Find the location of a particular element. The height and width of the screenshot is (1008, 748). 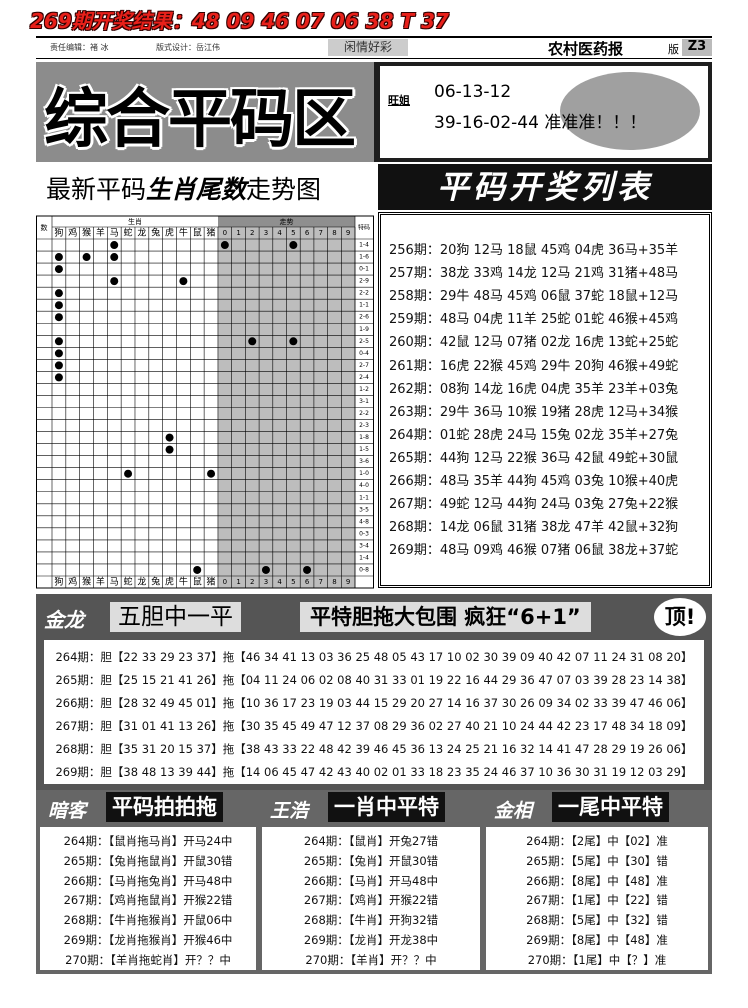

digit-header: 4 is located at coordinates (279, 233).